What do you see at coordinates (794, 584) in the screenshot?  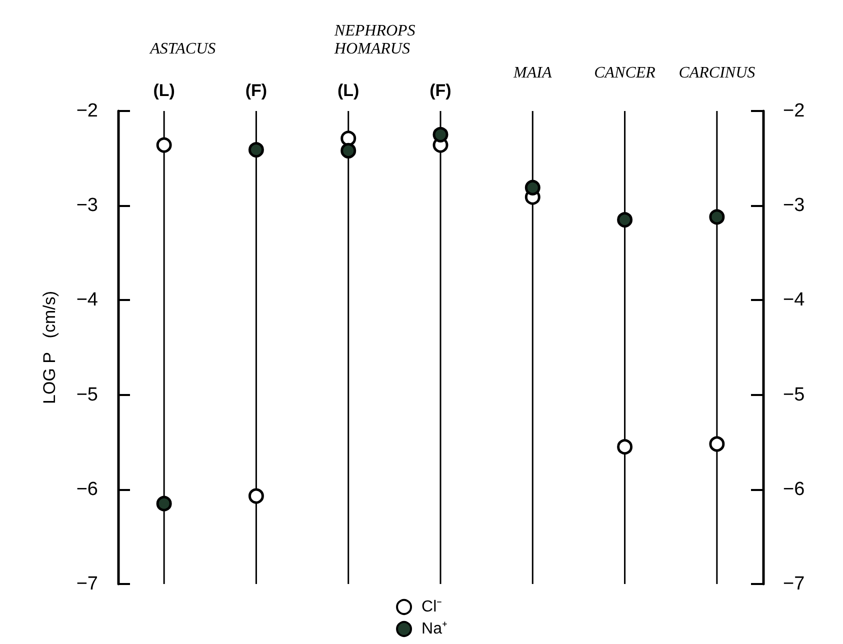 I see `y2-tick-label: −7` at bounding box center [794, 584].